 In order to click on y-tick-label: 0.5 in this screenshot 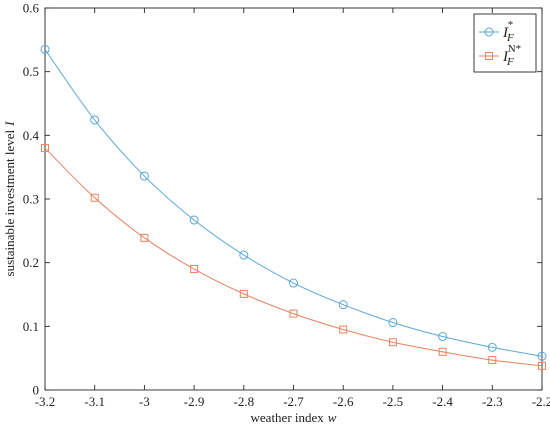, I will do `click(31, 71)`.